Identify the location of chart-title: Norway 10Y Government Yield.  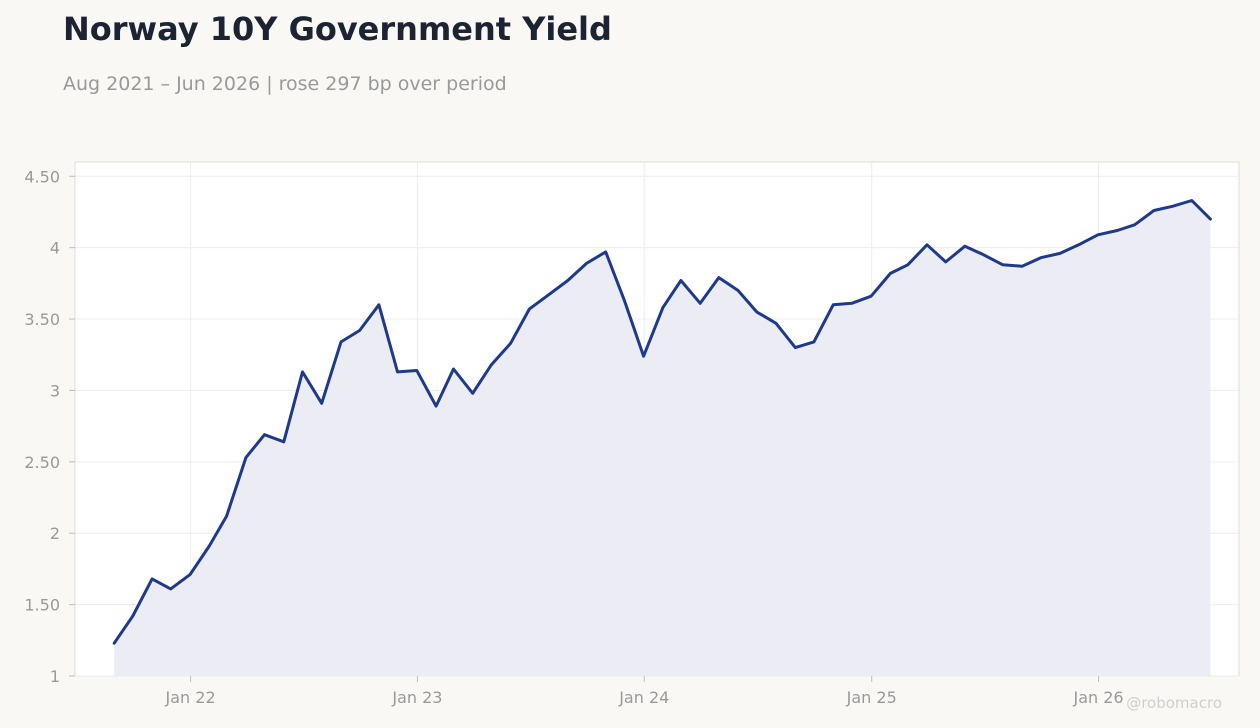
(337, 29).